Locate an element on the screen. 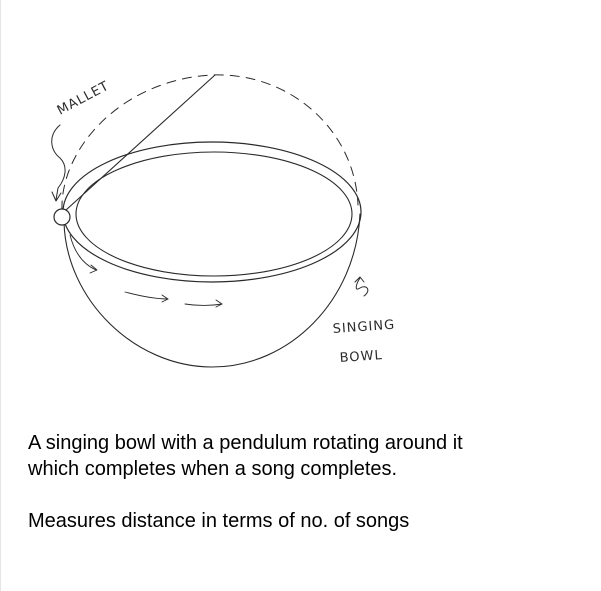  bowl-rim-inner is located at coordinates (214, 214).